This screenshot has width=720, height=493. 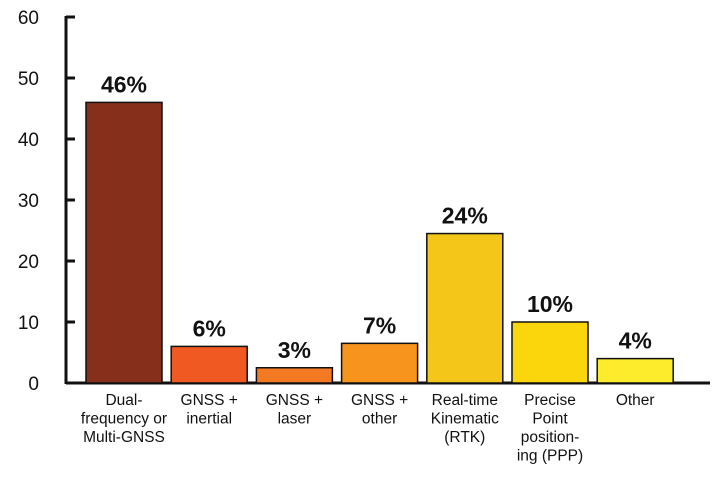 I want to click on data-label: 10%, so click(x=550, y=304).